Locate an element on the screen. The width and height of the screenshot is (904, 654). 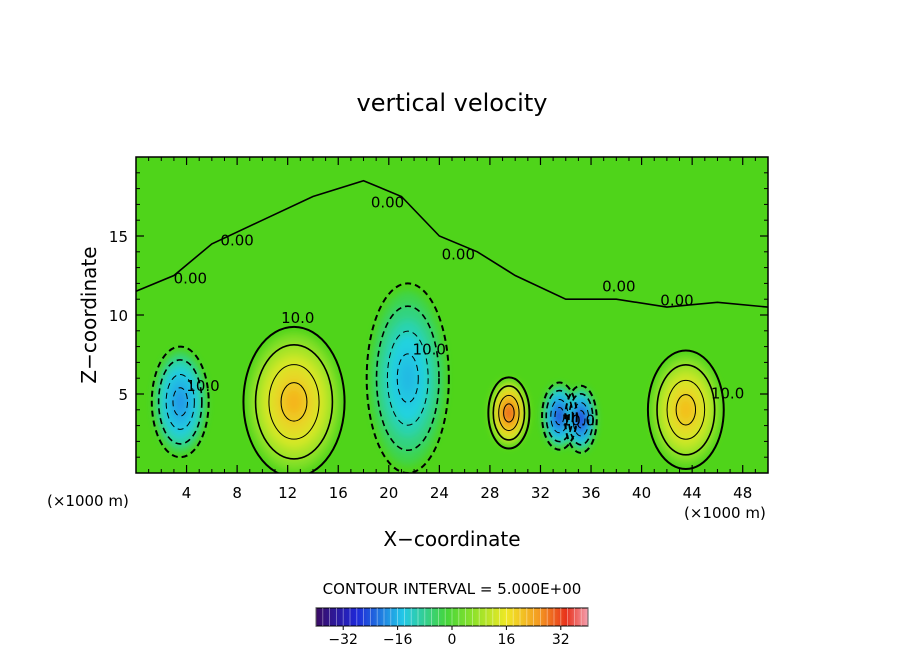
x-tick-label: 24 is located at coordinates (439, 493).